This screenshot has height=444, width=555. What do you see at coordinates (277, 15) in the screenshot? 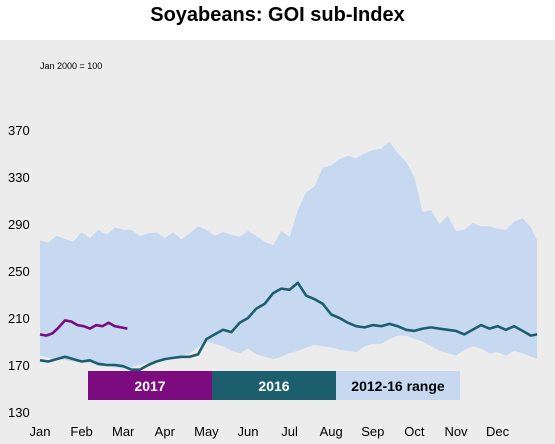
I see `chart-title: Soyabeans: GOI sub-Index` at bounding box center [277, 15].